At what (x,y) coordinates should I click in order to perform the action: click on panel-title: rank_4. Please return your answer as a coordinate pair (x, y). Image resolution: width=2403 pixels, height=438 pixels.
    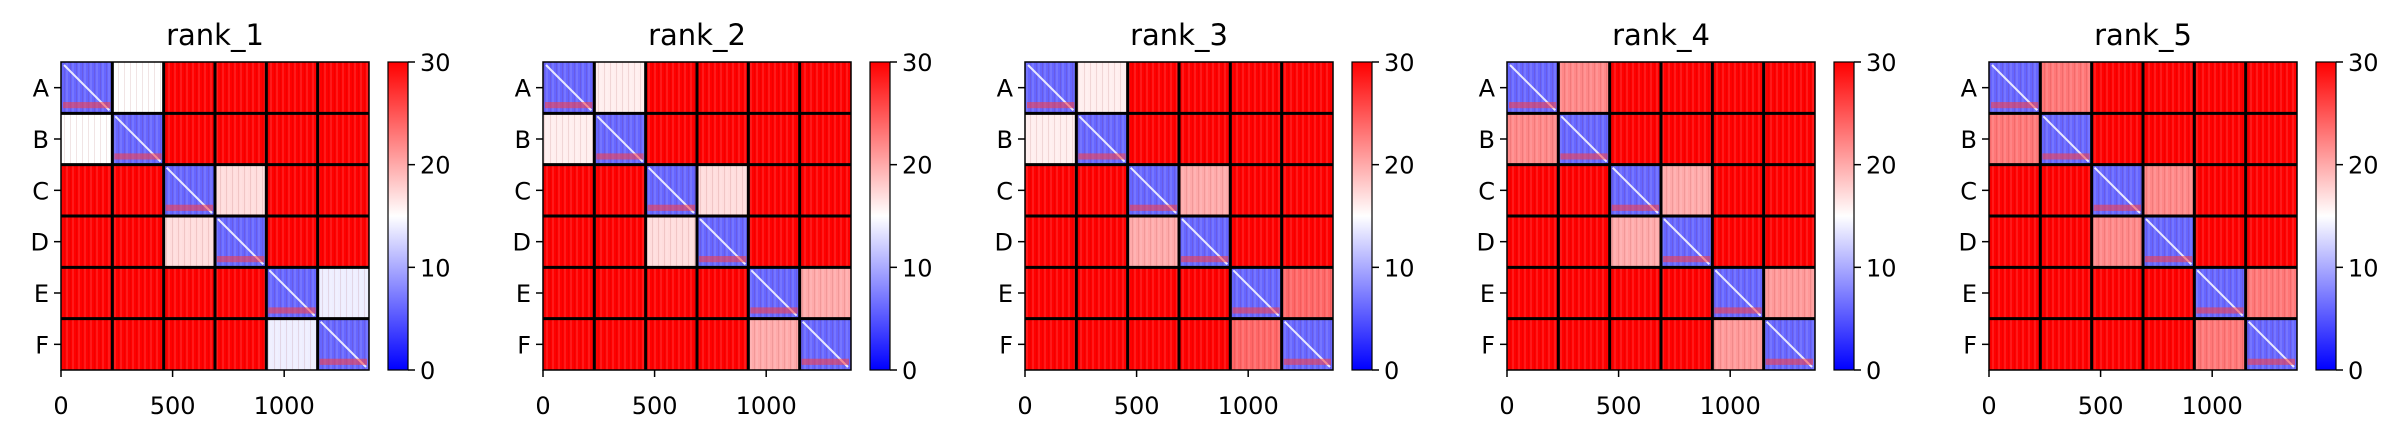
    Looking at the image, I should click on (1661, 35).